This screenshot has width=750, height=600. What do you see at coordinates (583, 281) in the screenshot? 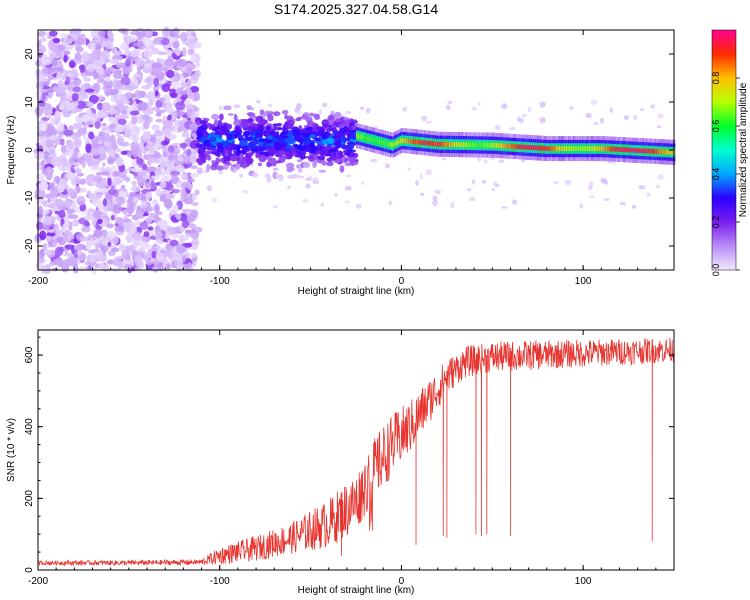
I see `spectrogram-x-tick-label: 100` at bounding box center [583, 281].